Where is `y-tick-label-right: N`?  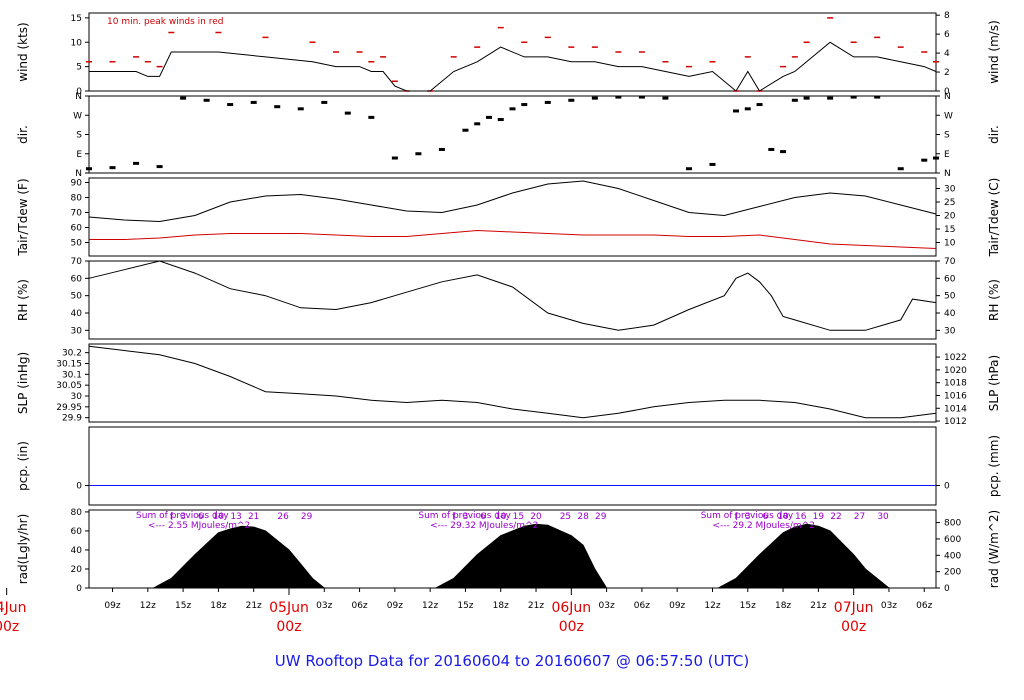
y-tick-label-right: N is located at coordinates (947, 174).